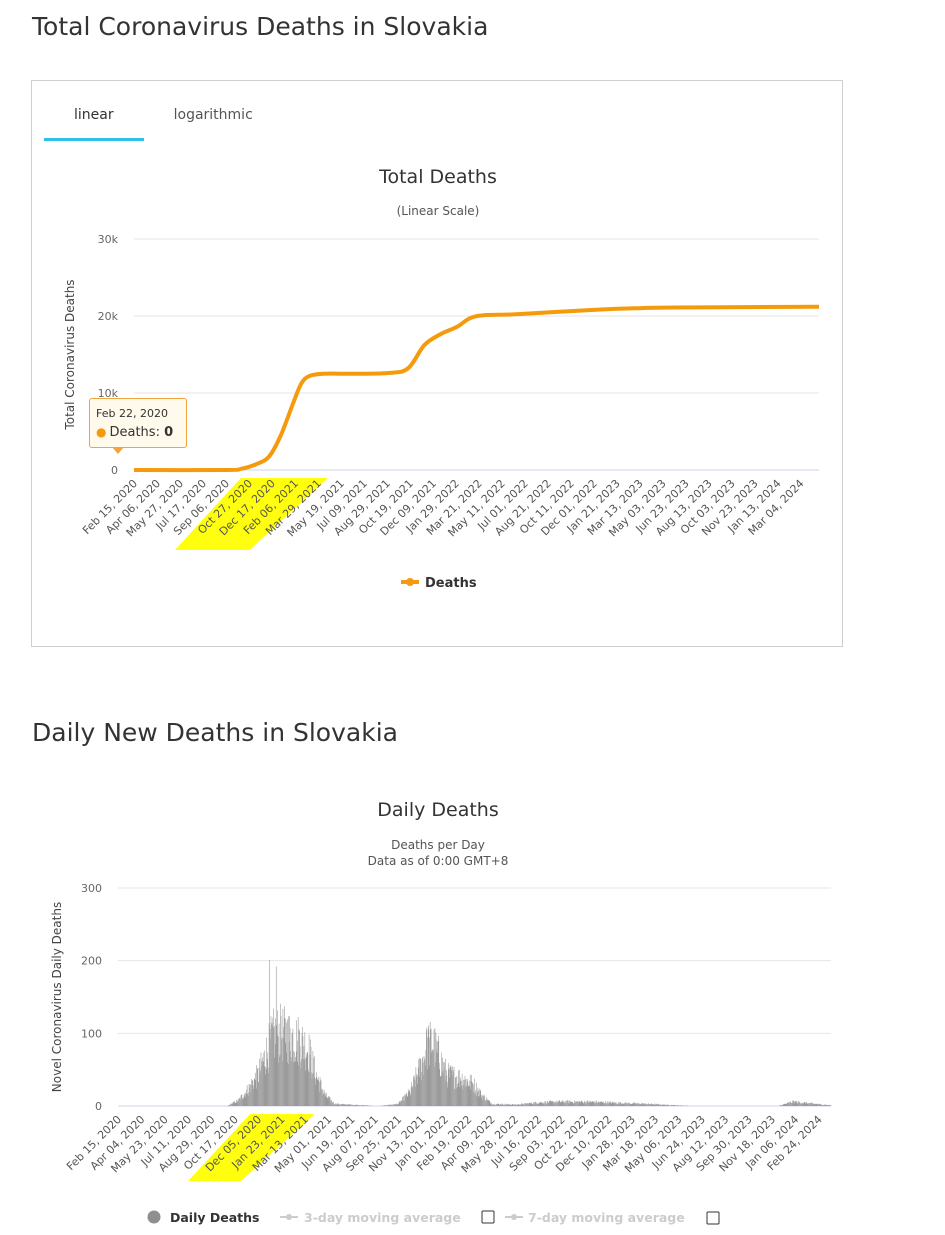 The height and width of the screenshot is (1235, 945). Describe the element at coordinates (488, 1217) in the screenshot. I see `legend-3day-checkbox` at that location.